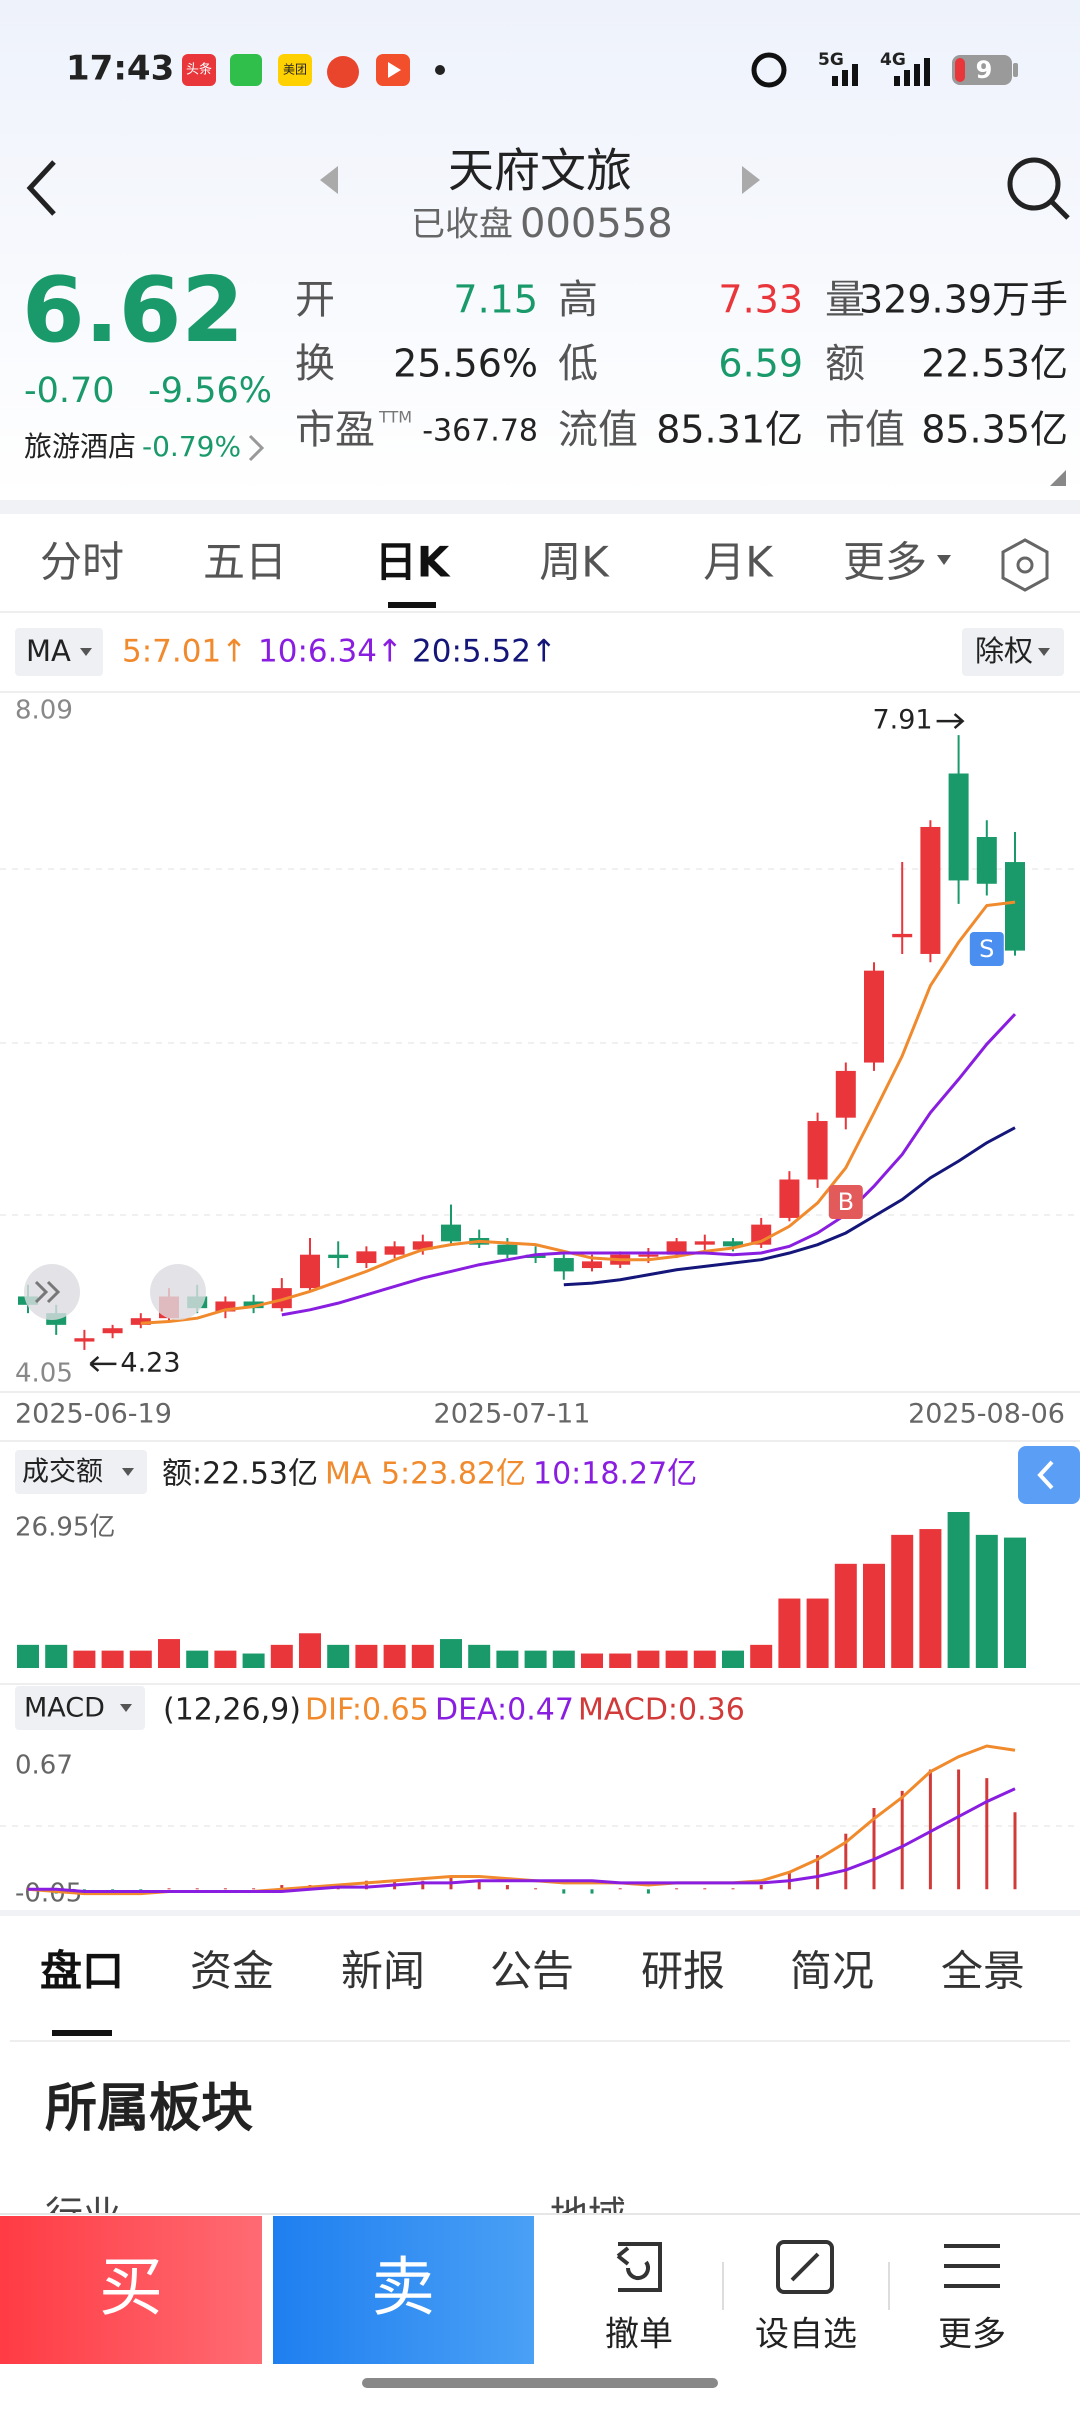  What do you see at coordinates (512, 1414) in the screenshot?
I see `x-tick-label: 2025-07-11` at bounding box center [512, 1414].